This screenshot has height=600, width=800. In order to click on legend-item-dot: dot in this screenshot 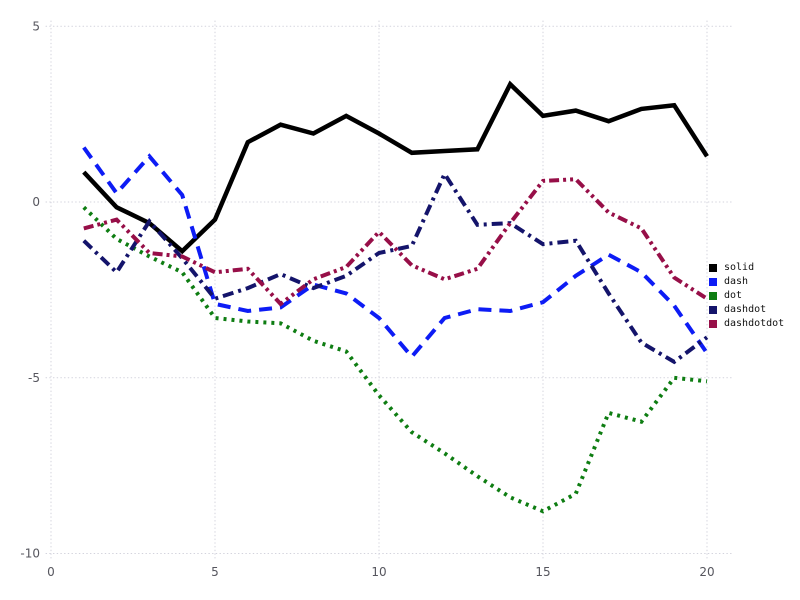, I will do `click(746, 296)`.